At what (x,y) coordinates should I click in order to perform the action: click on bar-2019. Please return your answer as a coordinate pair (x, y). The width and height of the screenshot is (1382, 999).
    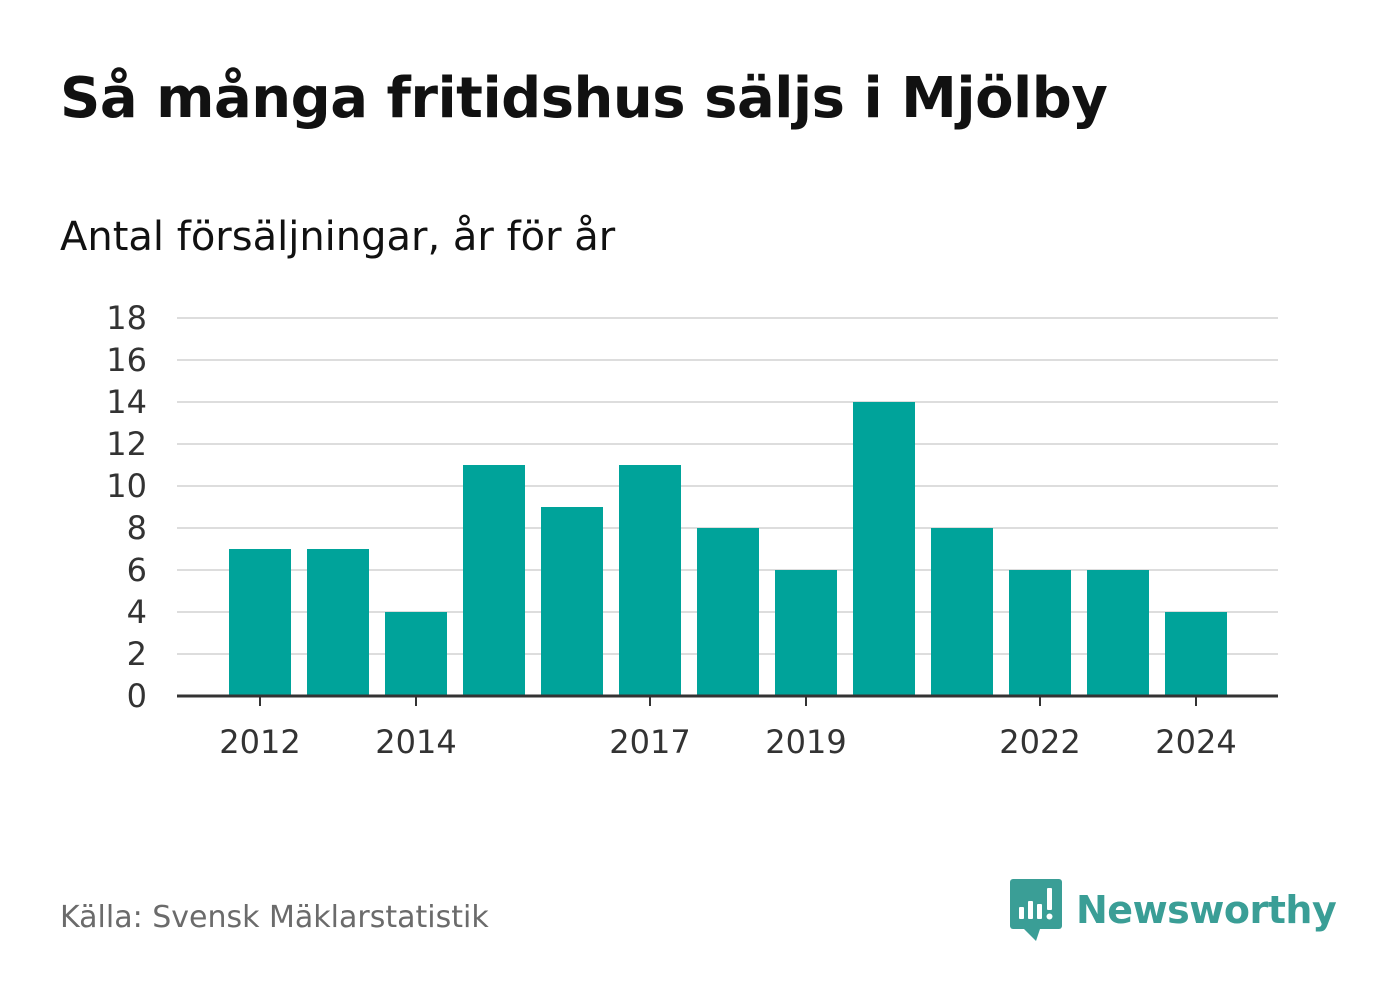
    Looking at the image, I should click on (806, 633).